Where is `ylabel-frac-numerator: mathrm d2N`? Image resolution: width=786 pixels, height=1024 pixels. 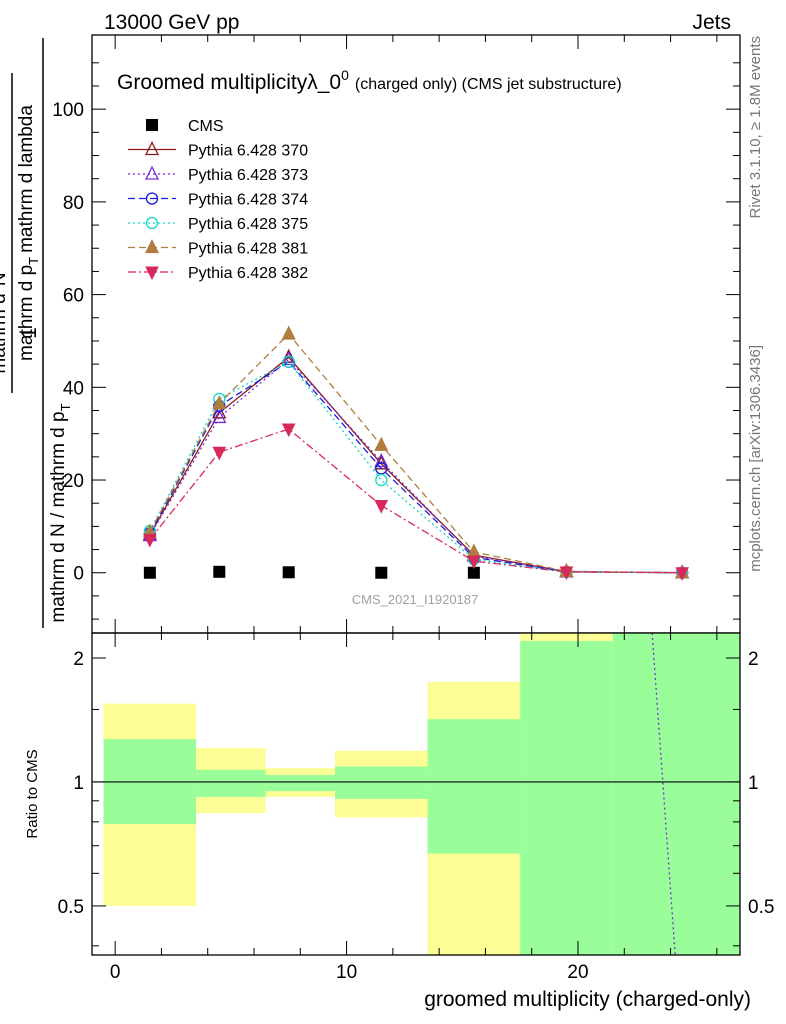 ylabel-frac-numerator: mathrm d2N is located at coordinates (5, 322).